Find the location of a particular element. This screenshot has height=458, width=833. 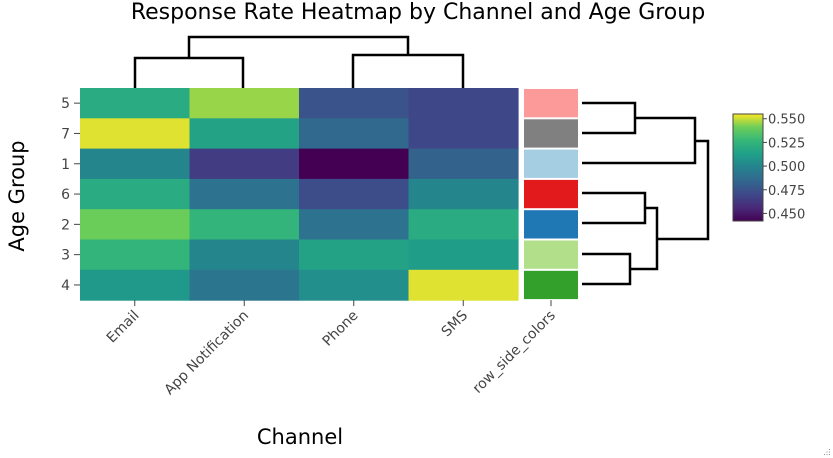

colorbar-tick-label: 0.500 is located at coordinates (786, 167).